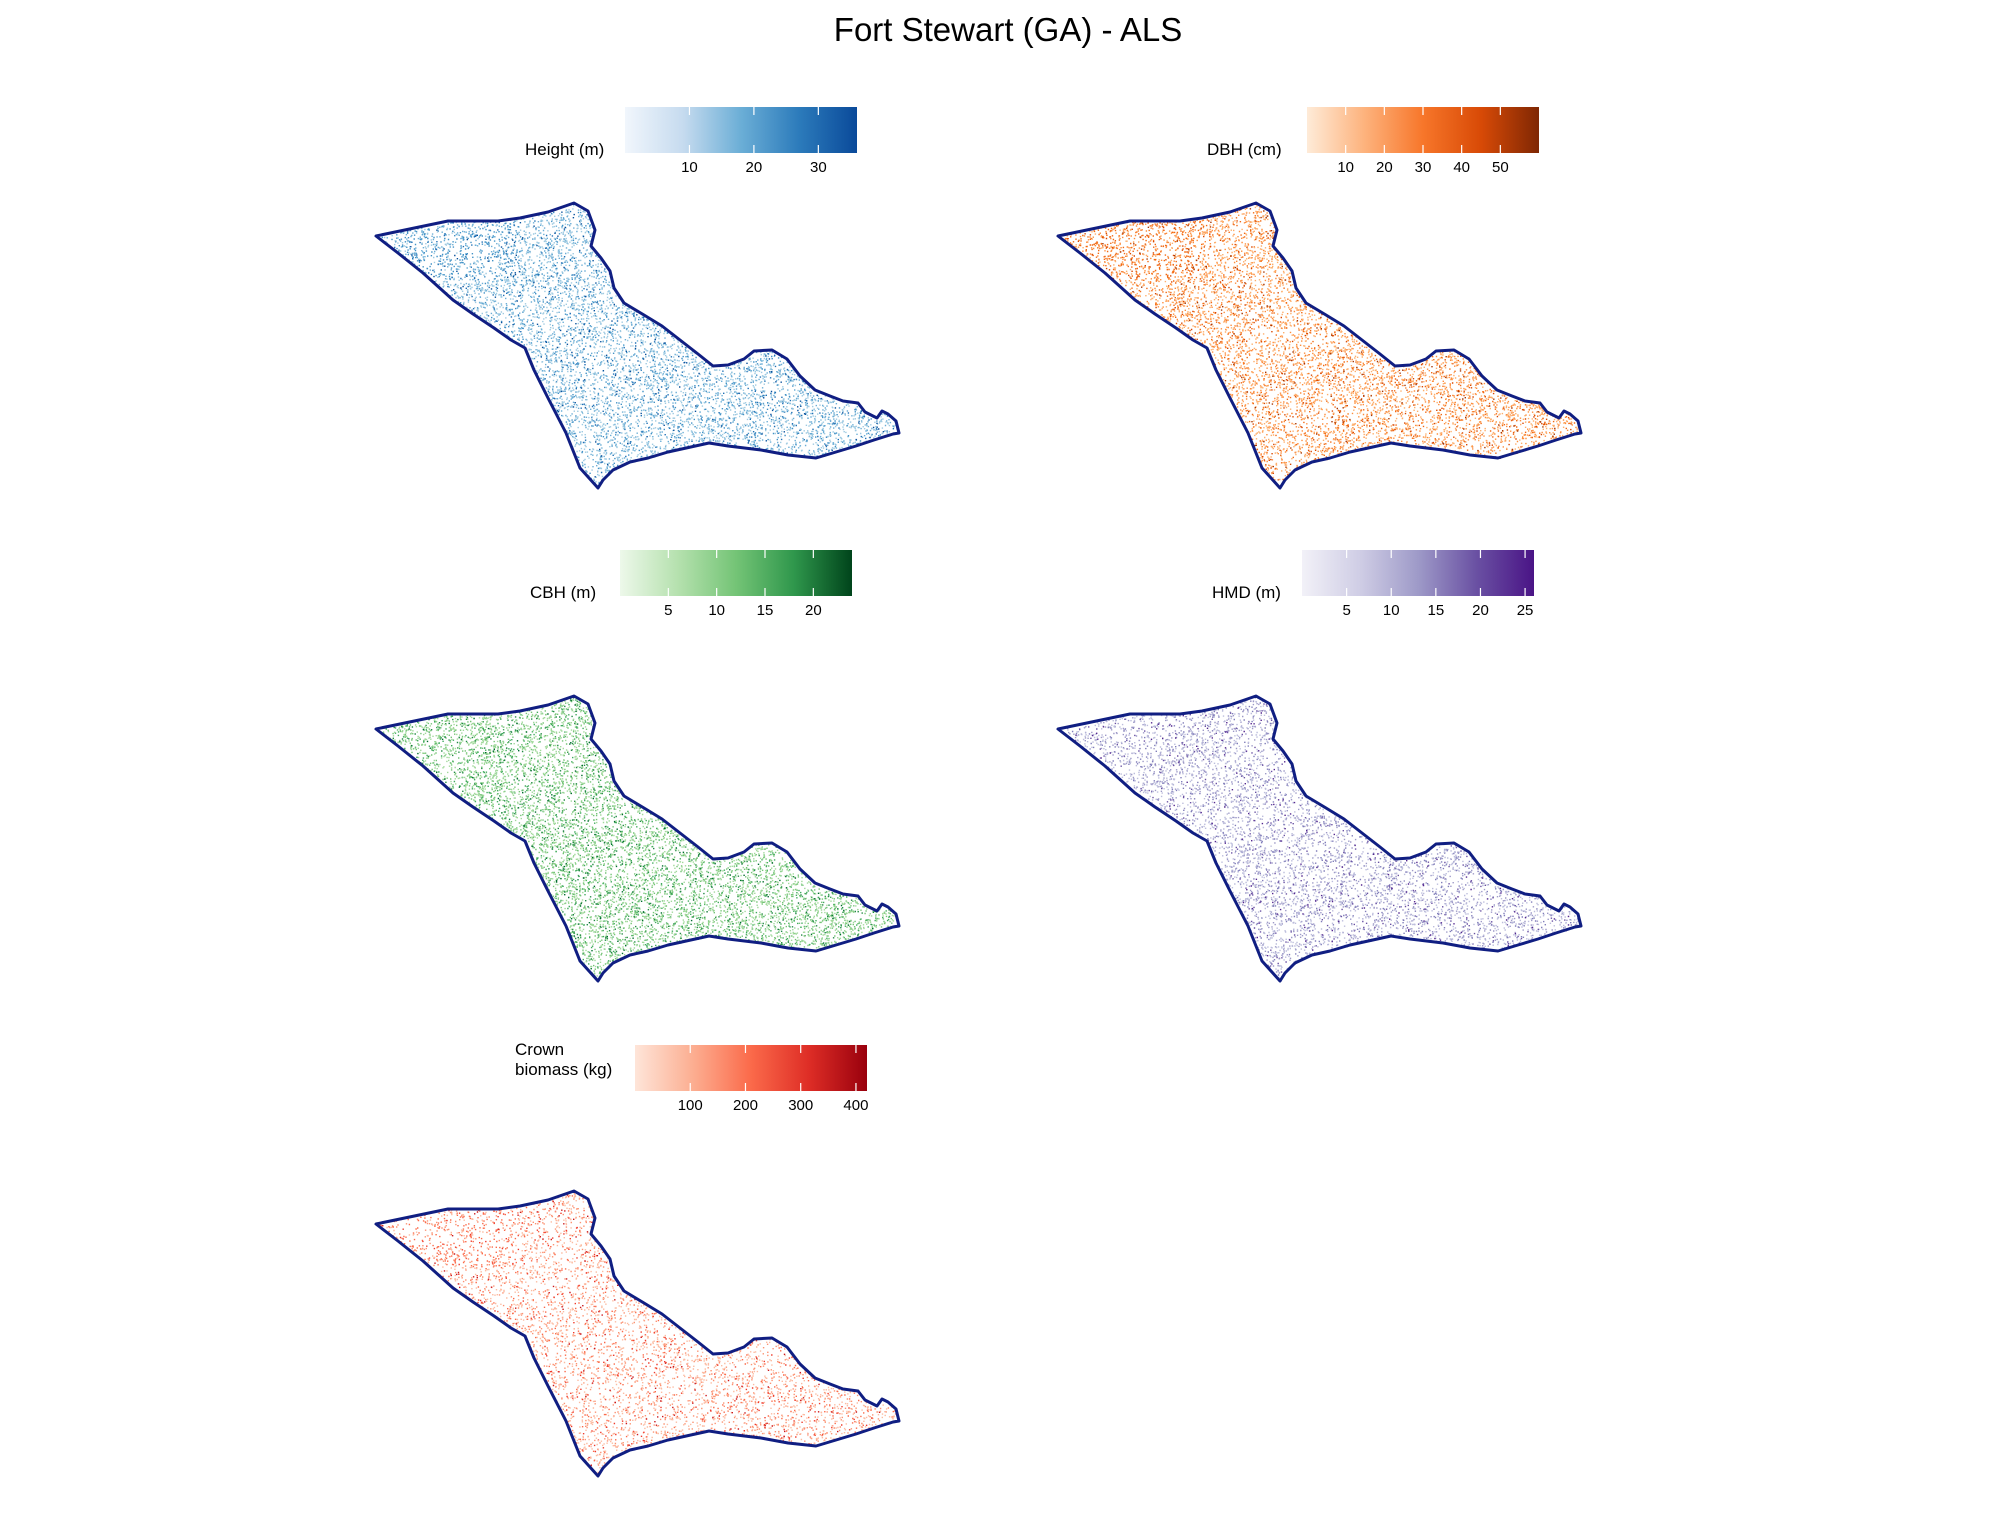 This screenshot has height=1536, width=2016. What do you see at coordinates (1345, 167) in the screenshot?
I see `dbh-legend-tick-label: 10` at bounding box center [1345, 167].